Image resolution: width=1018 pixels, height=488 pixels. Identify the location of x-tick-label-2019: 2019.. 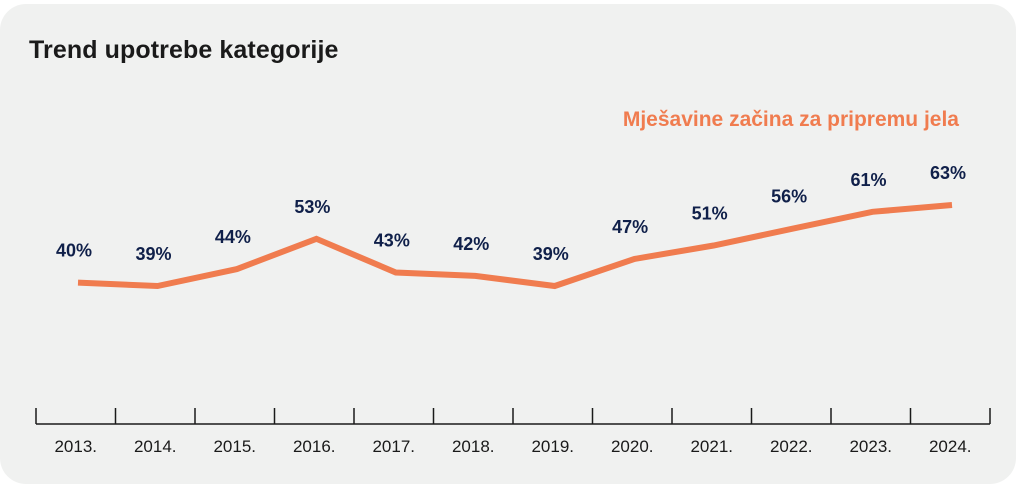
(552, 446).